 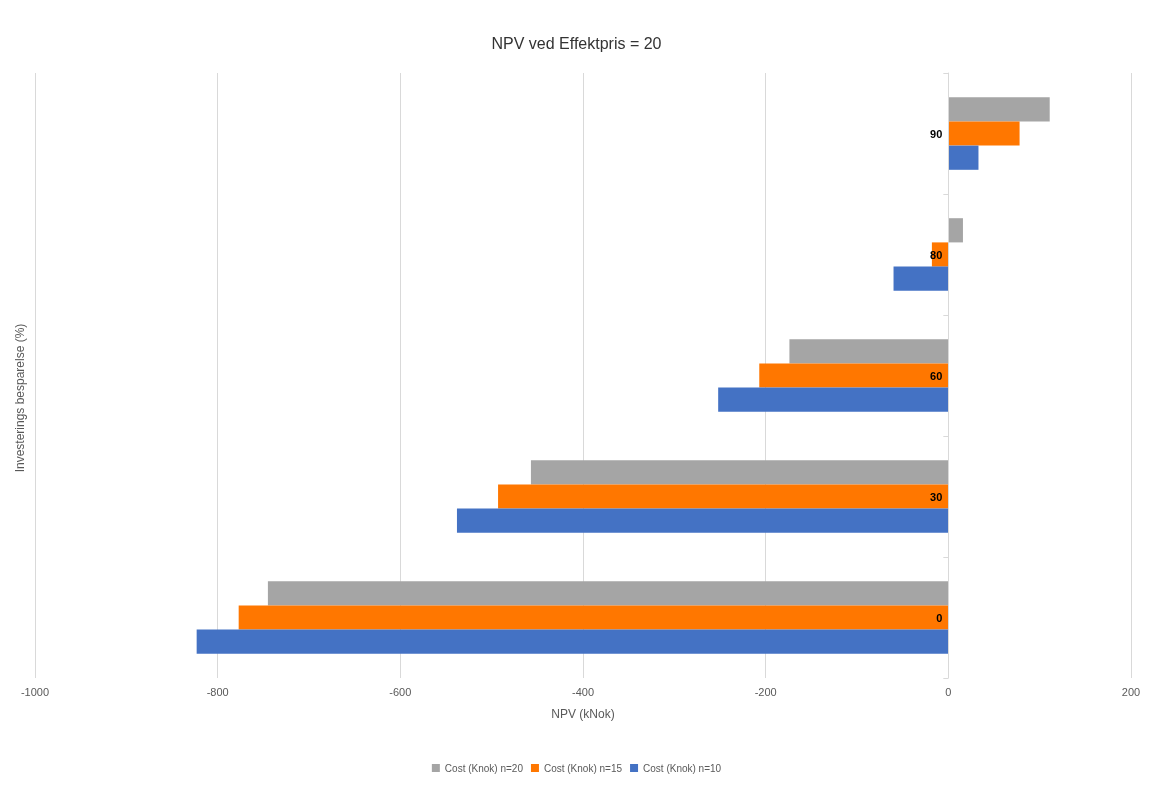 I want to click on x-tick-label: 0, so click(x=948, y=691).